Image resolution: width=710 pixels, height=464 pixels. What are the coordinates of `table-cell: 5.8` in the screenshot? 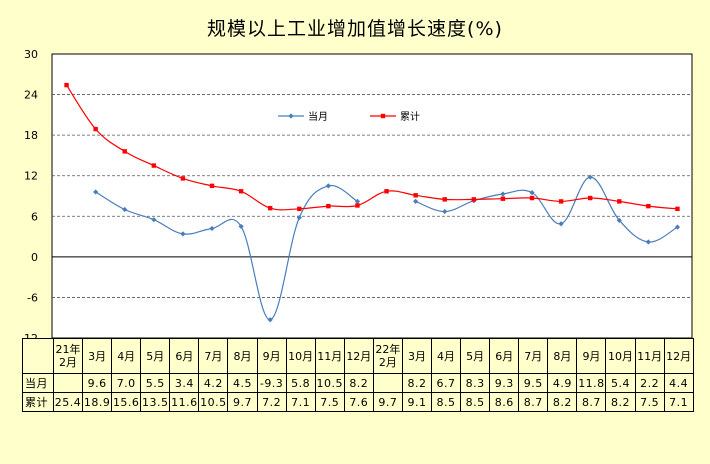 It's located at (300, 383).